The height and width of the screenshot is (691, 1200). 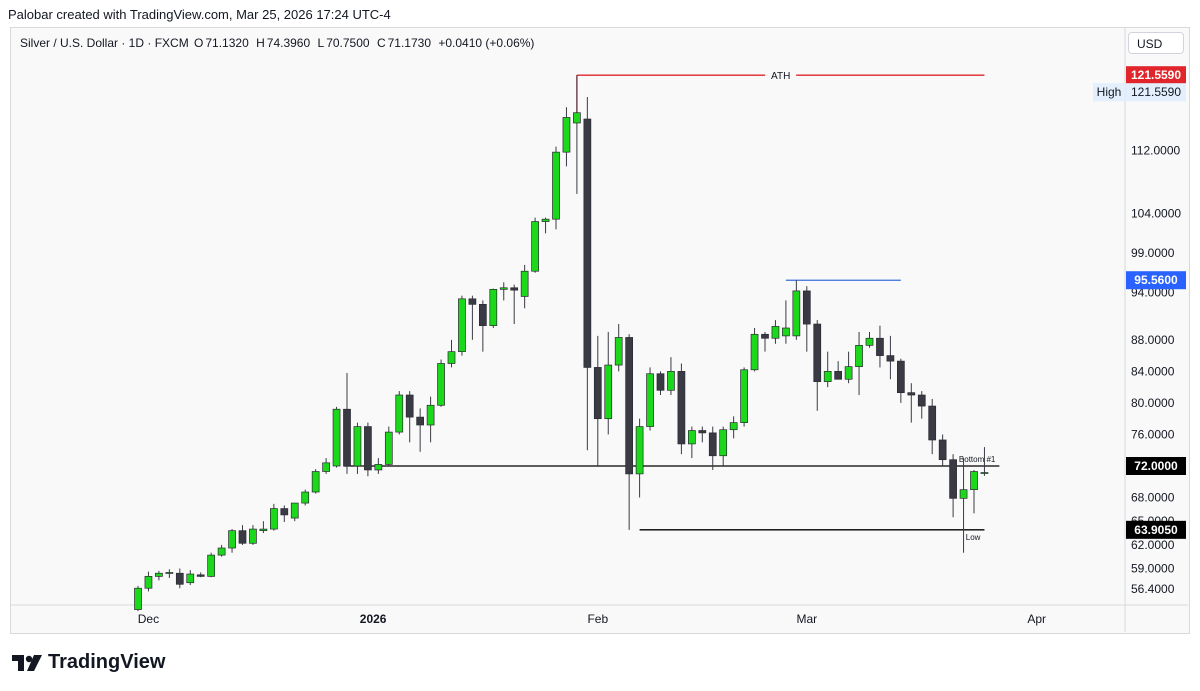 I want to click on y-tick-label: 56.4000, so click(x=1153, y=589).